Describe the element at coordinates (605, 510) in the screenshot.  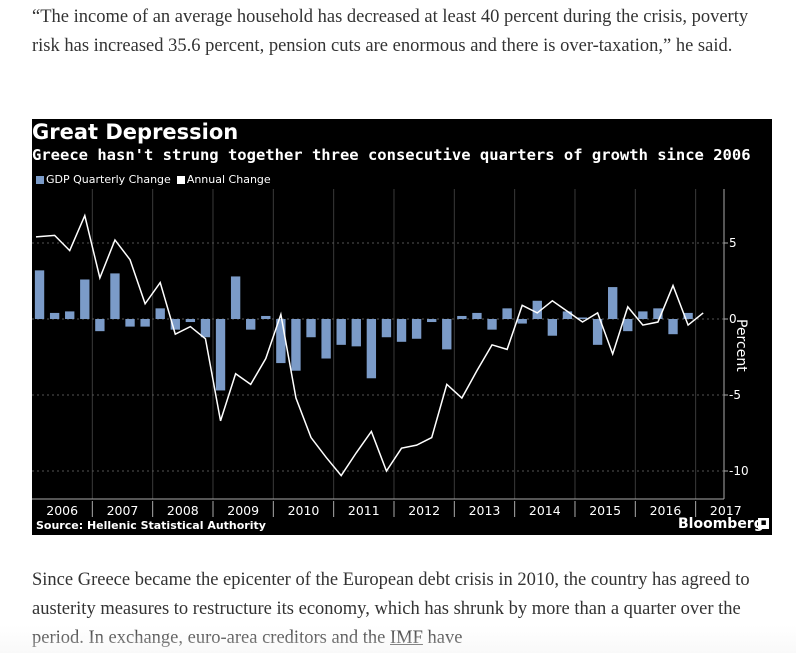
I see `x-tick-label: 2015` at that location.